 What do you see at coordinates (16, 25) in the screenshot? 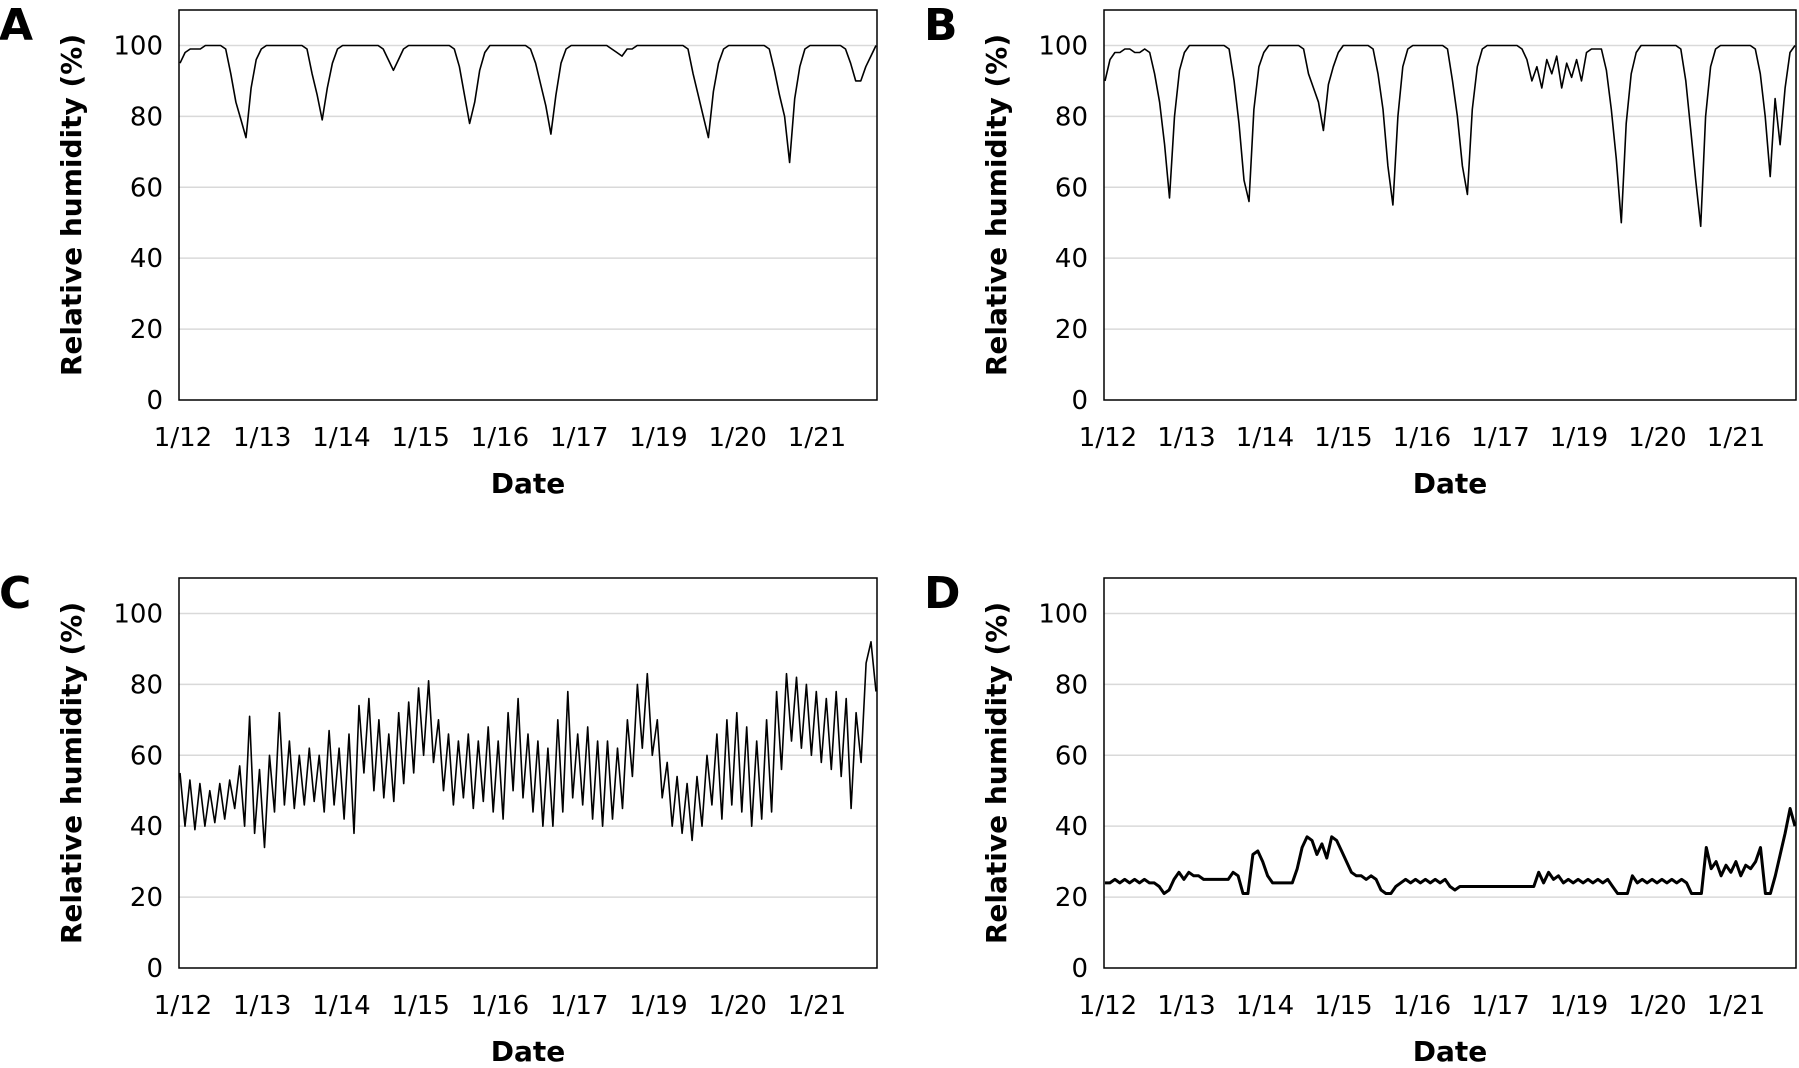
I see `panel-letter: A` at bounding box center [16, 25].